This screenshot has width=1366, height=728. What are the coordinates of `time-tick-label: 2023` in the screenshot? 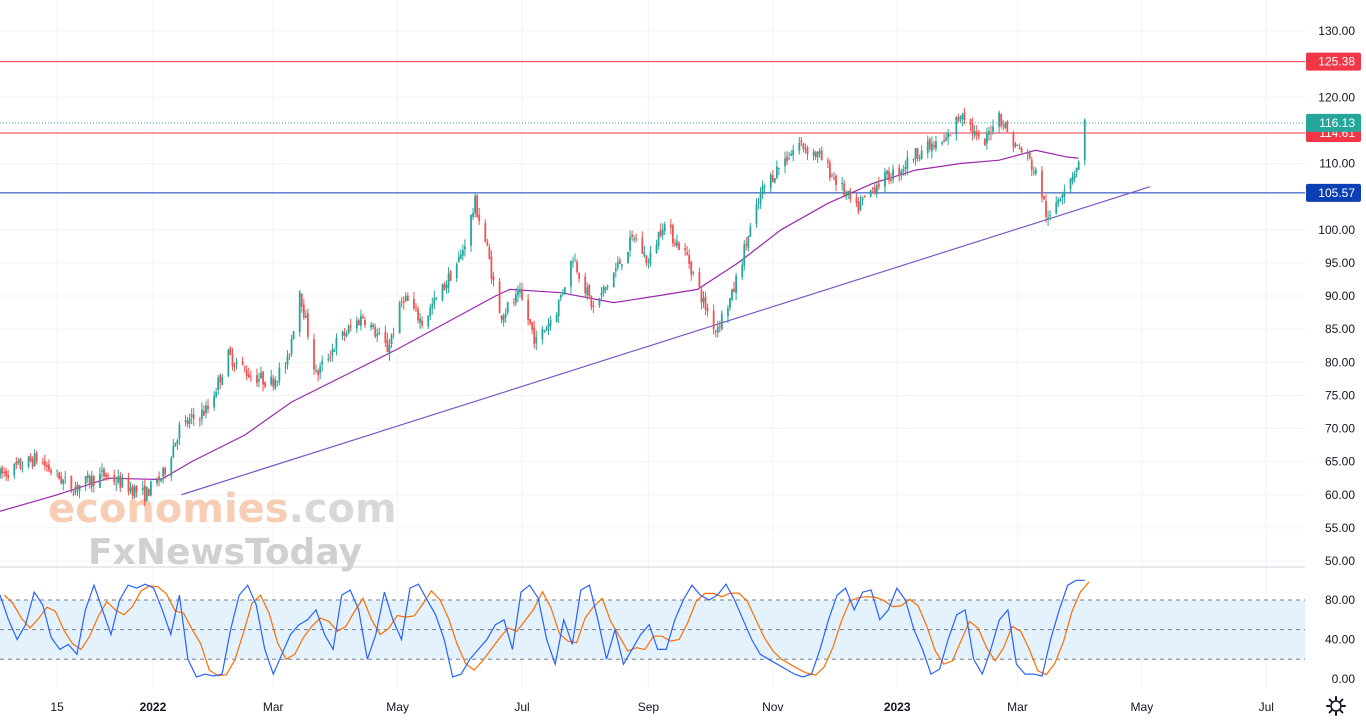 It's located at (897, 707).